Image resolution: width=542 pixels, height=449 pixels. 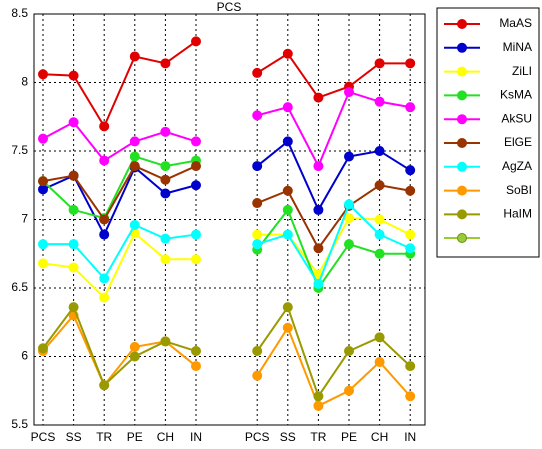 I want to click on legend-label: AgZA, so click(x=517, y=166).